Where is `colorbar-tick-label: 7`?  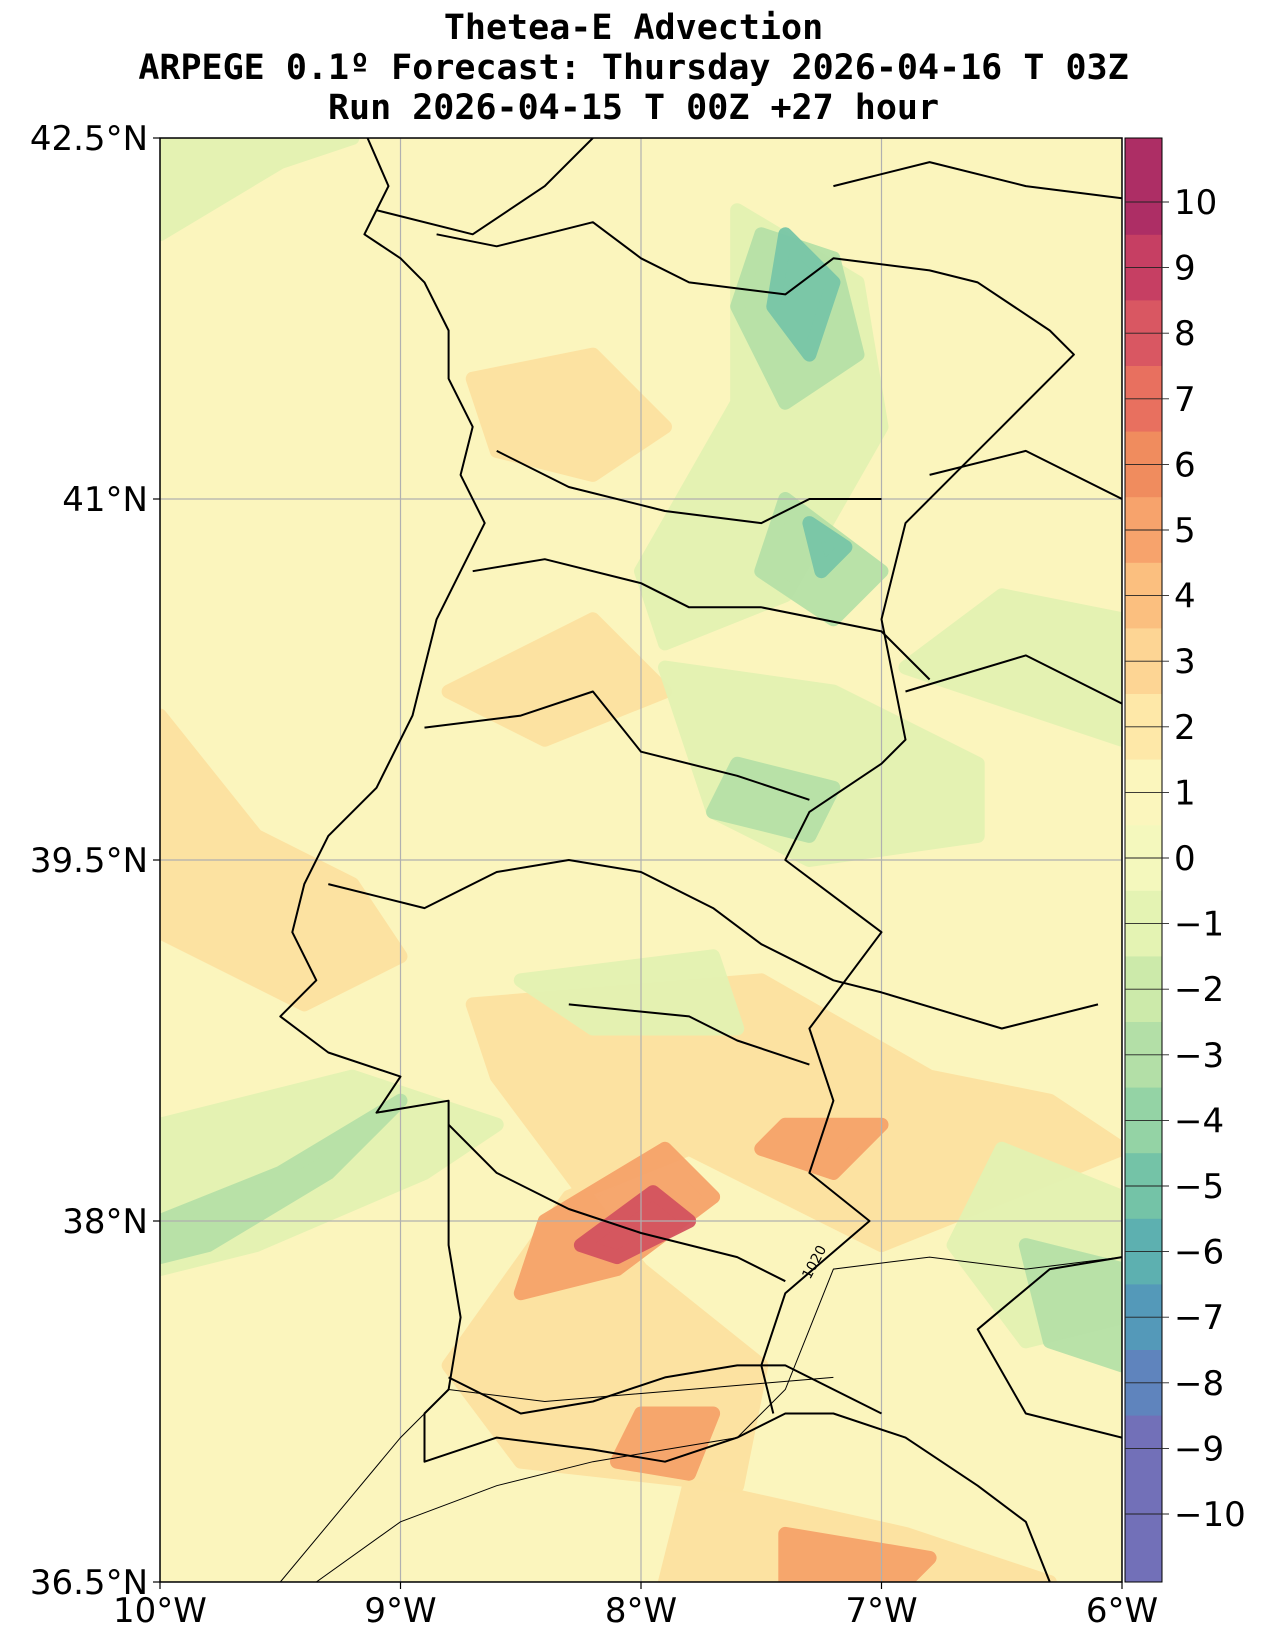
colorbar-tick-label: 7 is located at coordinates (1185, 400).